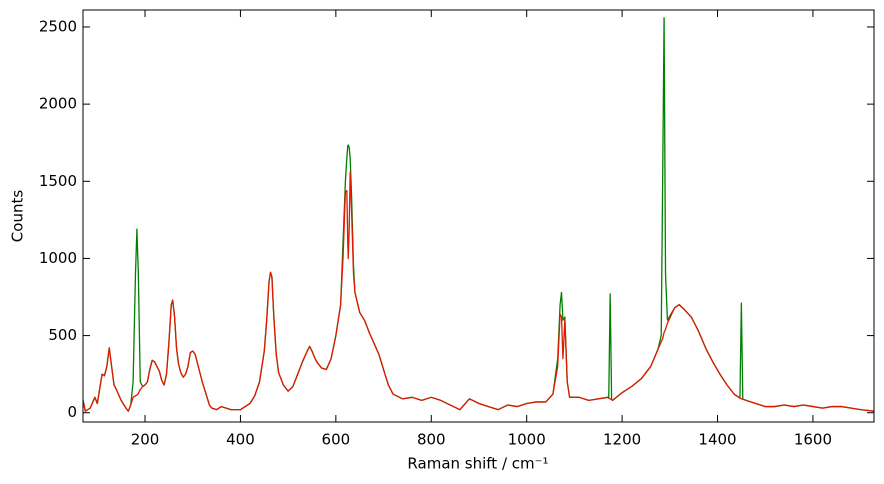  Describe the element at coordinates (72, 412) in the screenshot. I see `y-tick-label: 0` at that location.